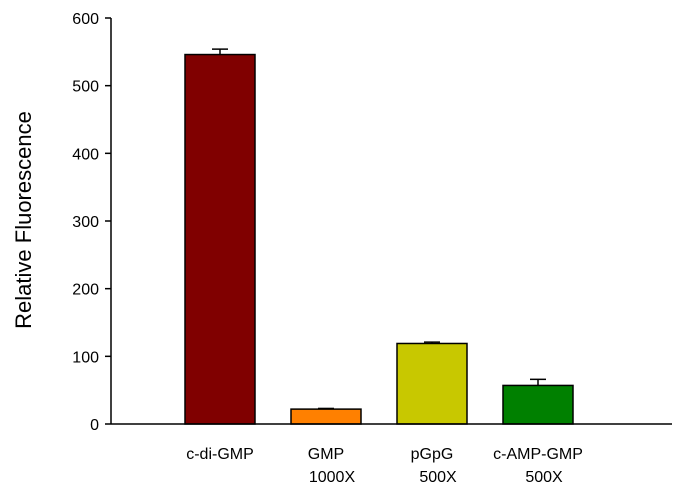 The image size is (677, 490). Describe the element at coordinates (538, 454) in the screenshot. I see `x-category-label: c-AMP-GMP` at that location.